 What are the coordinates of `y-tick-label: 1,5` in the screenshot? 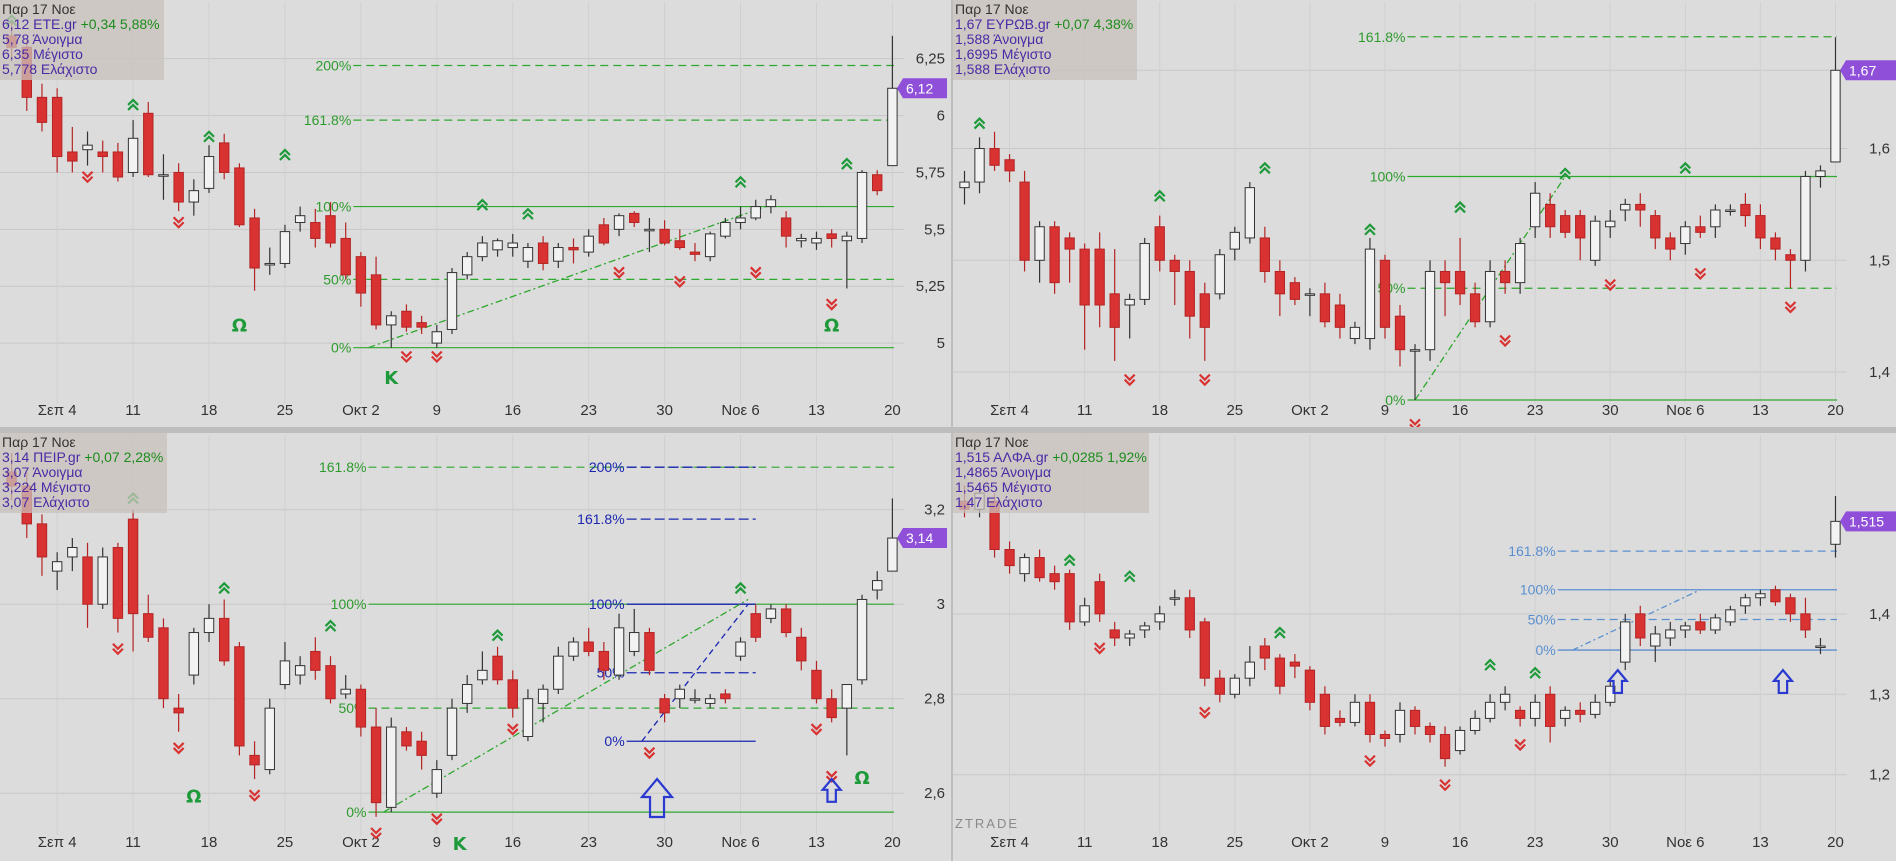 It's located at (1879, 260).